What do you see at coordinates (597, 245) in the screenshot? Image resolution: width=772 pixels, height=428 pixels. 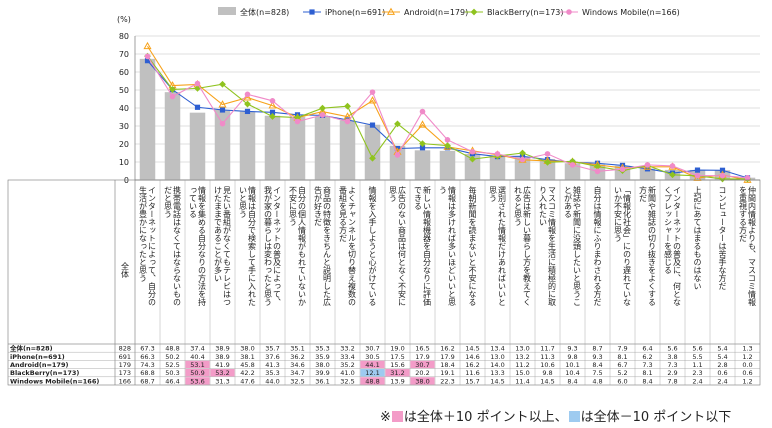 I see `category-label-part: 自分は情報にふりまわされる方だ` at bounding box center [597, 245].